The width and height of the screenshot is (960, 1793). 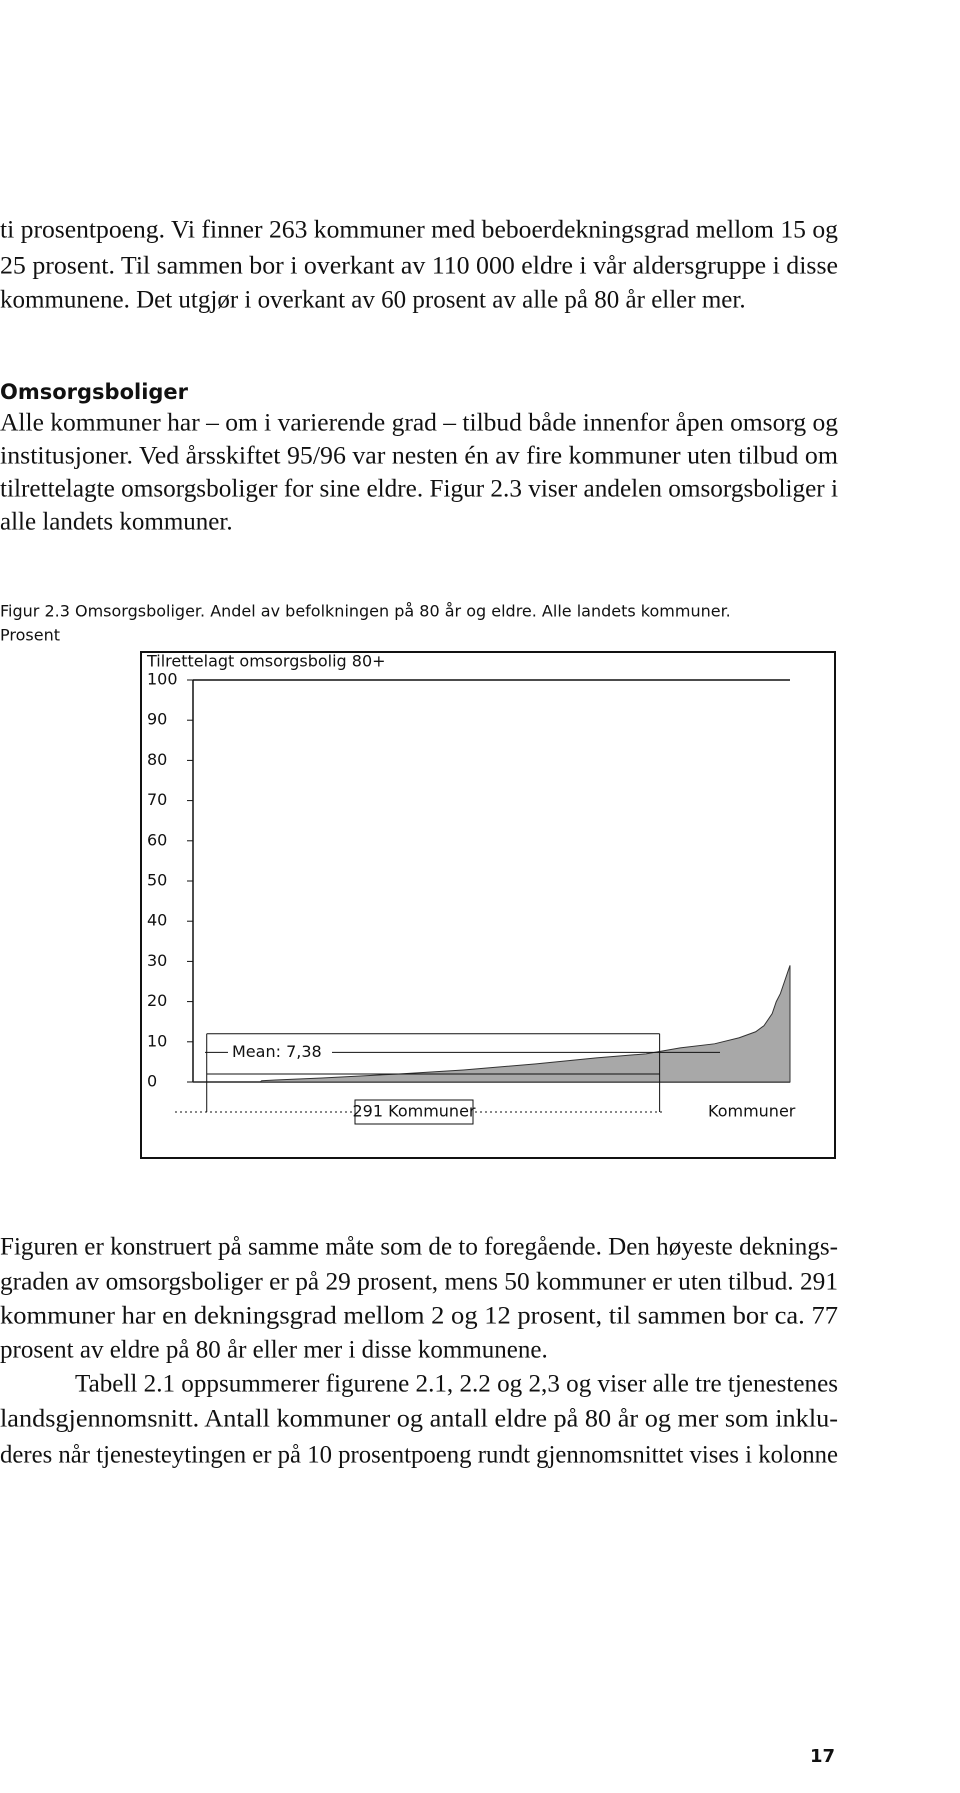 I want to click on text-line: alle landets kommuner., so click(x=116, y=522).